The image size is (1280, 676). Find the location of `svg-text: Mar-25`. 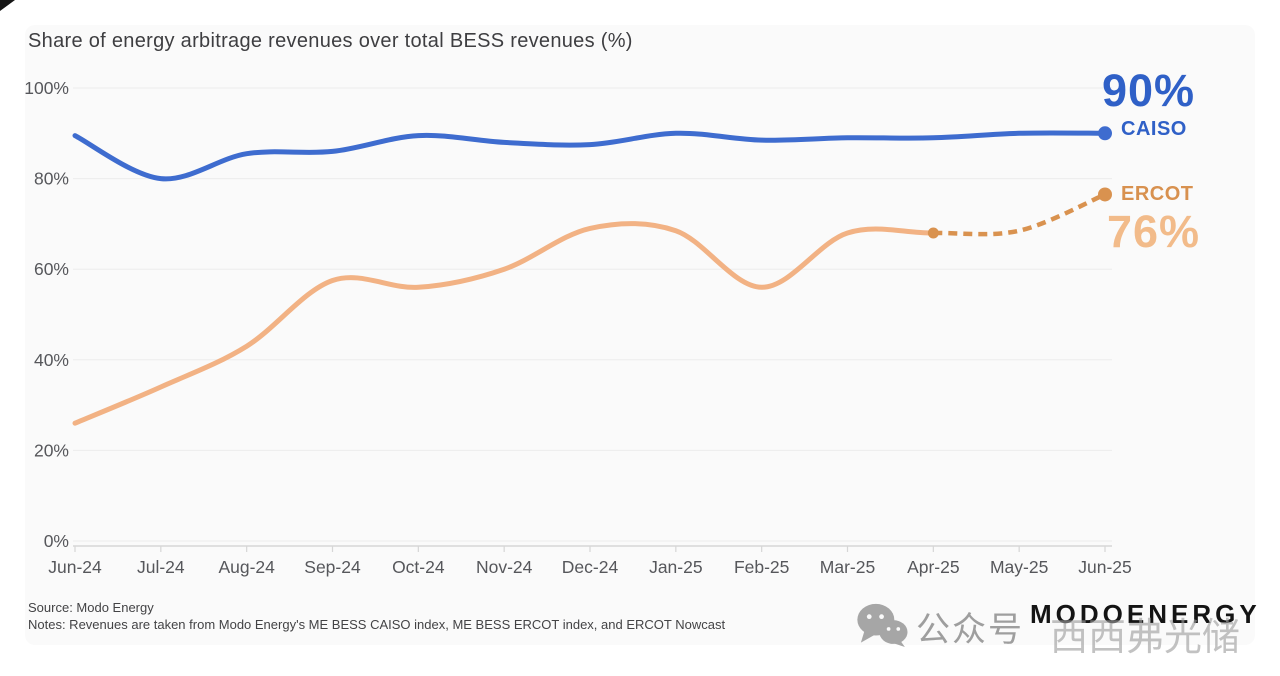

svg-text: Mar-25 is located at coordinates (847, 567).